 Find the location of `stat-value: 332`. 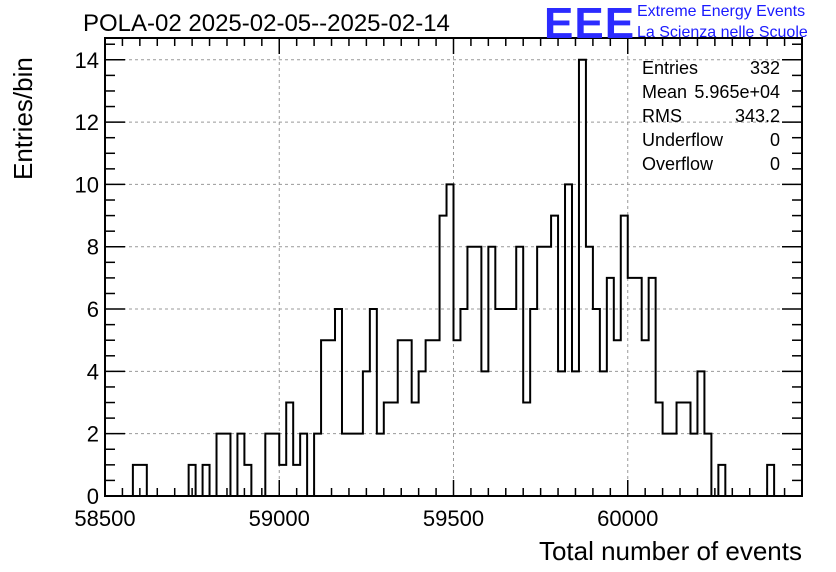

stat-value: 332 is located at coordinates (764, 68).